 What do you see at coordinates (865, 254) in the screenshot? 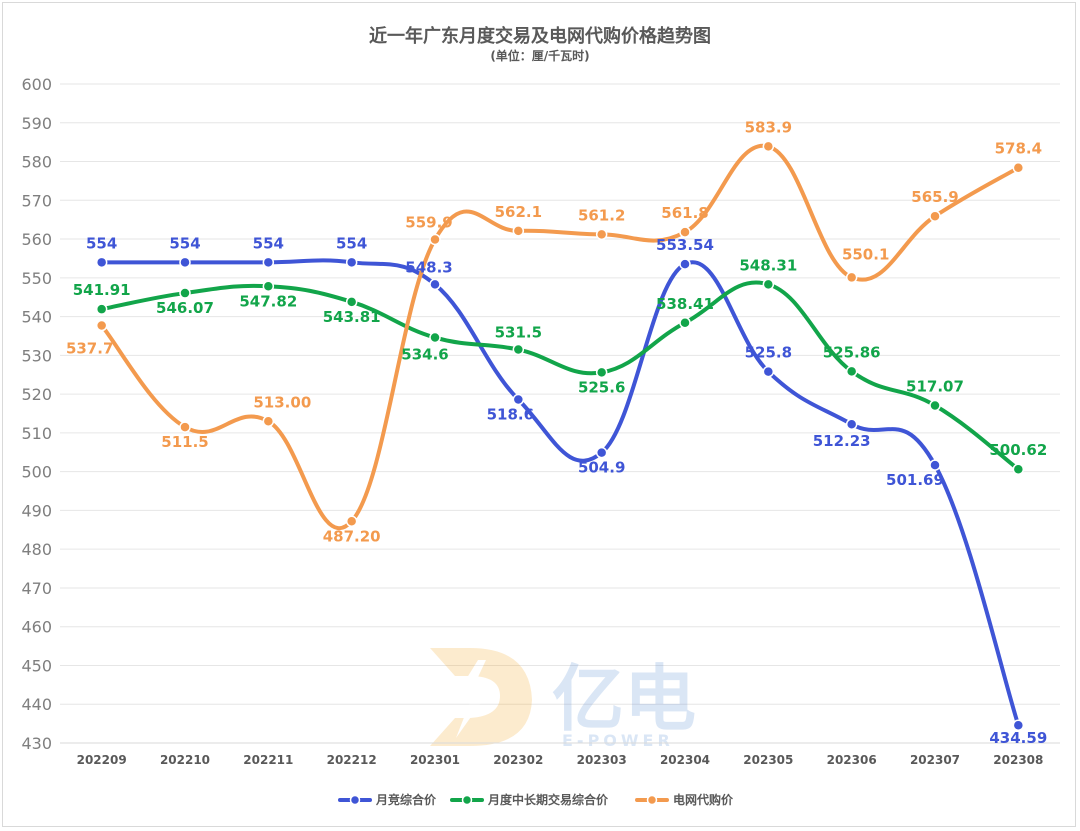
I see `data-label: 550.1` at bounding box center [865, 254].